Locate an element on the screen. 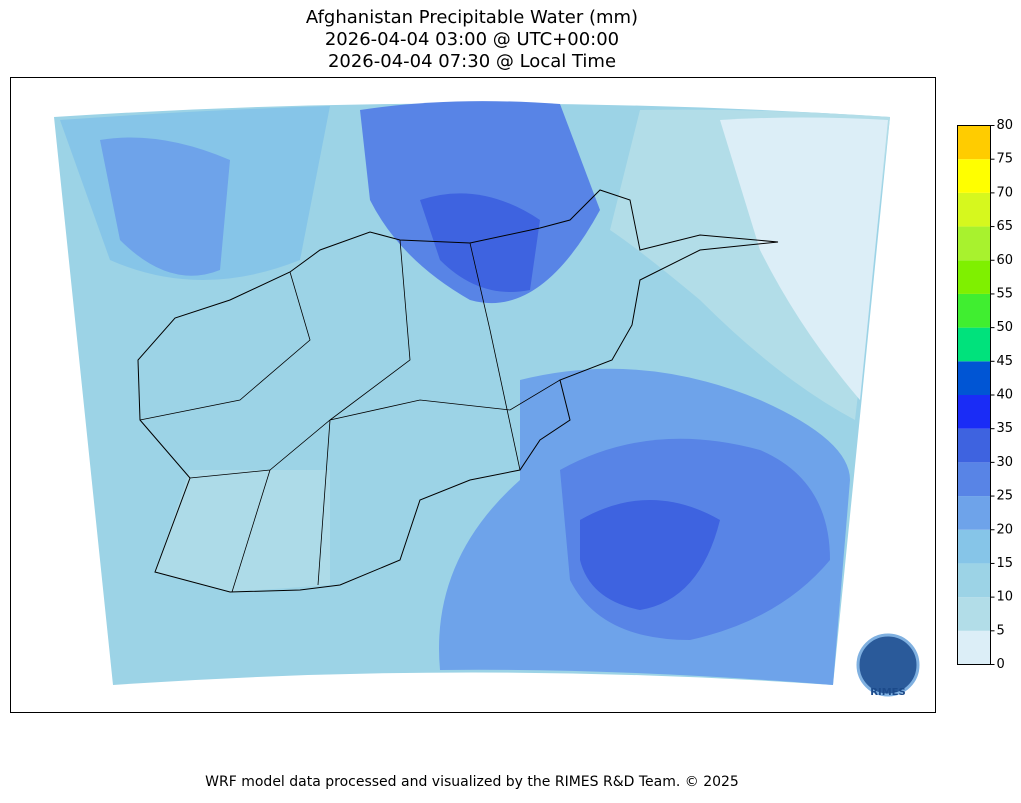  colorbar-tick-label: 5 is located at coordinates (1001, 630).